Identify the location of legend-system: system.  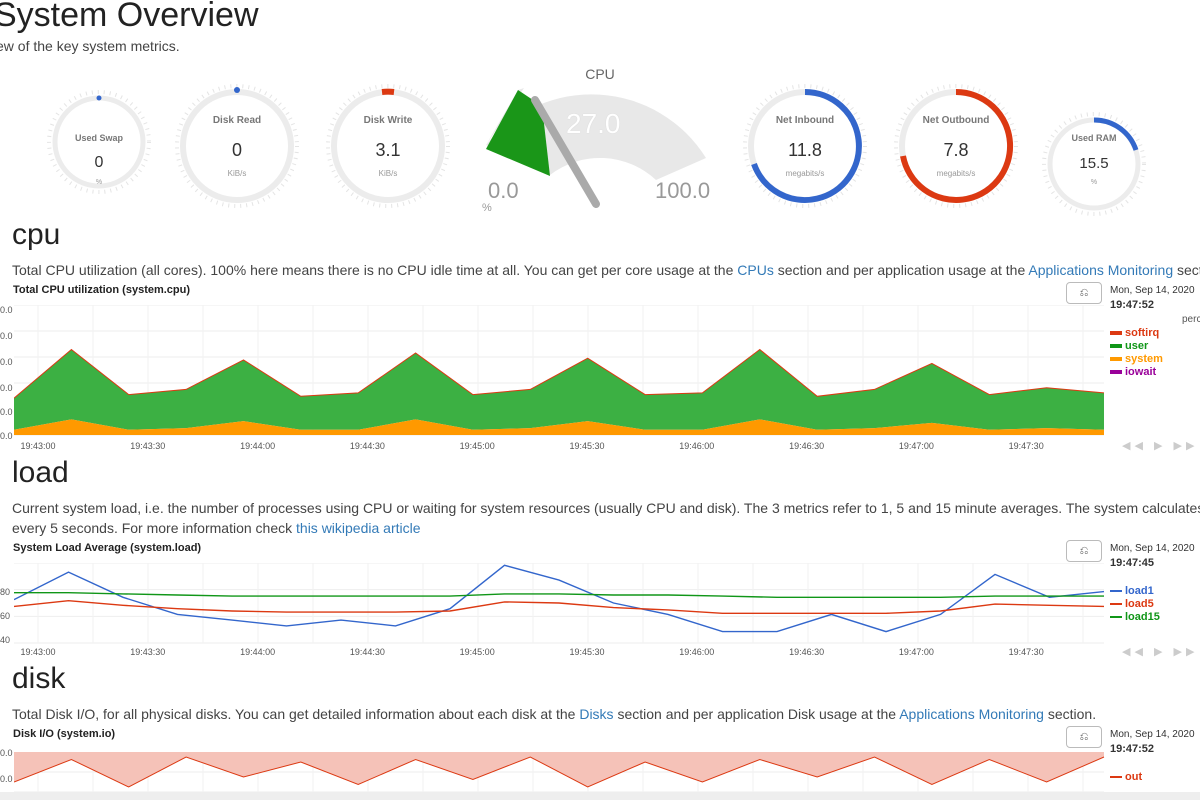
(1136, 359).